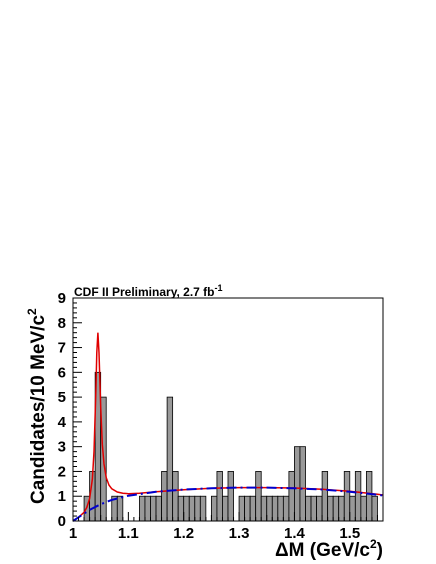 This screenshot has height=564, width=436. Describe the element at coordinates (62, 397) in the screenshot. I see `y-tick-label: 5` at that location.